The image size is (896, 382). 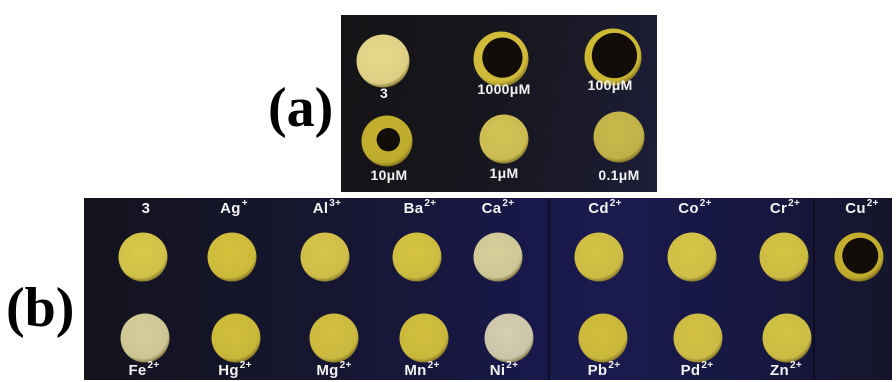 What do you see at coordinates (137, 370) in the screenshot?
I see `ion-label-text: Fe` at bounding box center [137, 370].